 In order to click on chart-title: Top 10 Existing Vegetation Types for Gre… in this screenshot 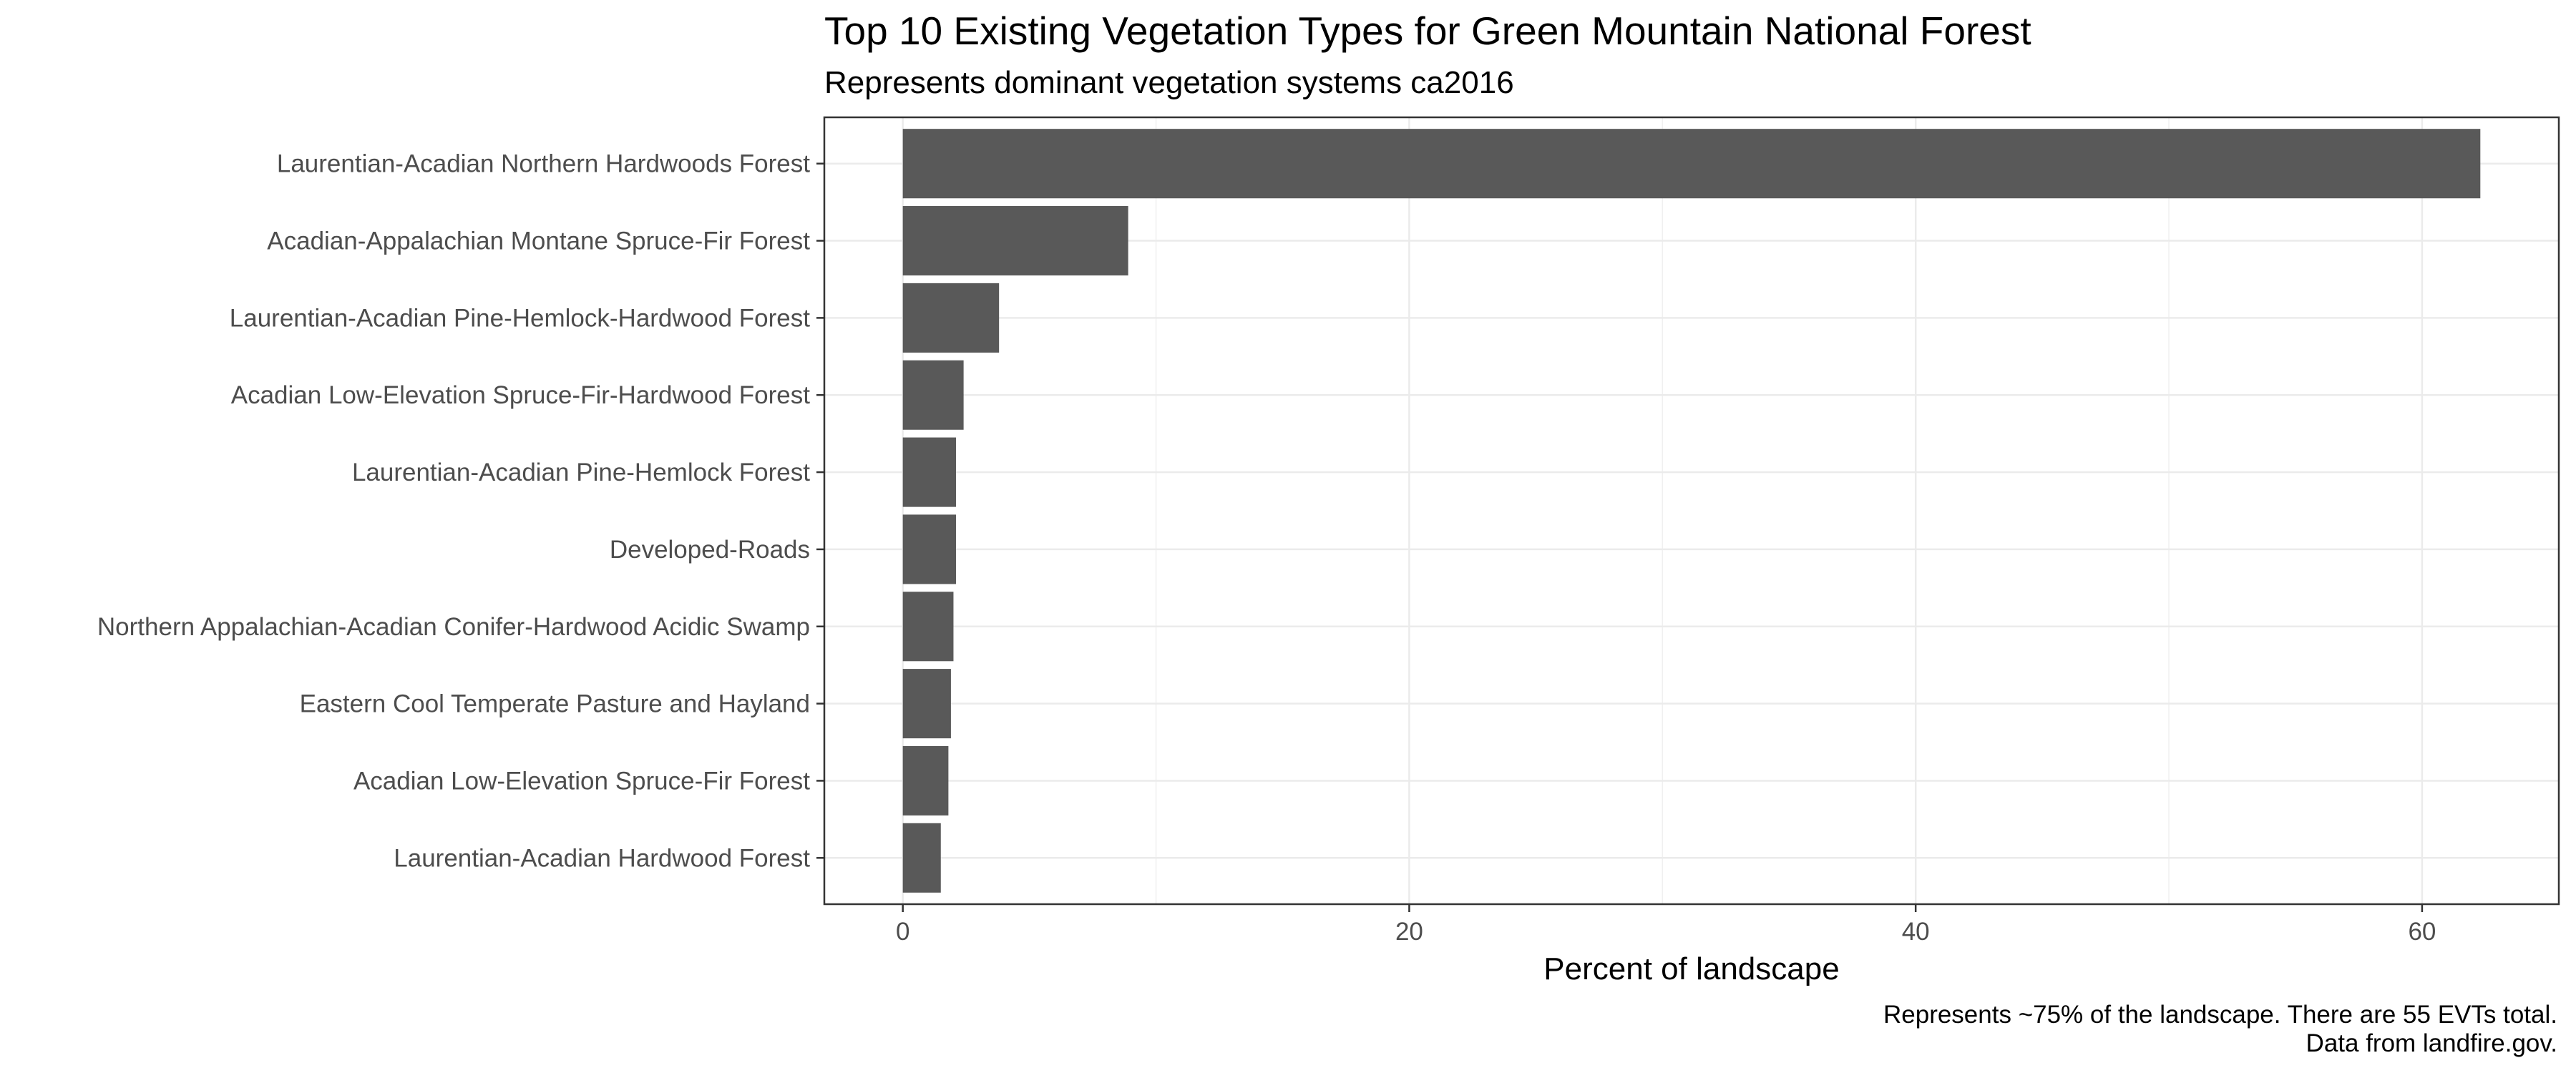, I will do `click(1427, 31)`.